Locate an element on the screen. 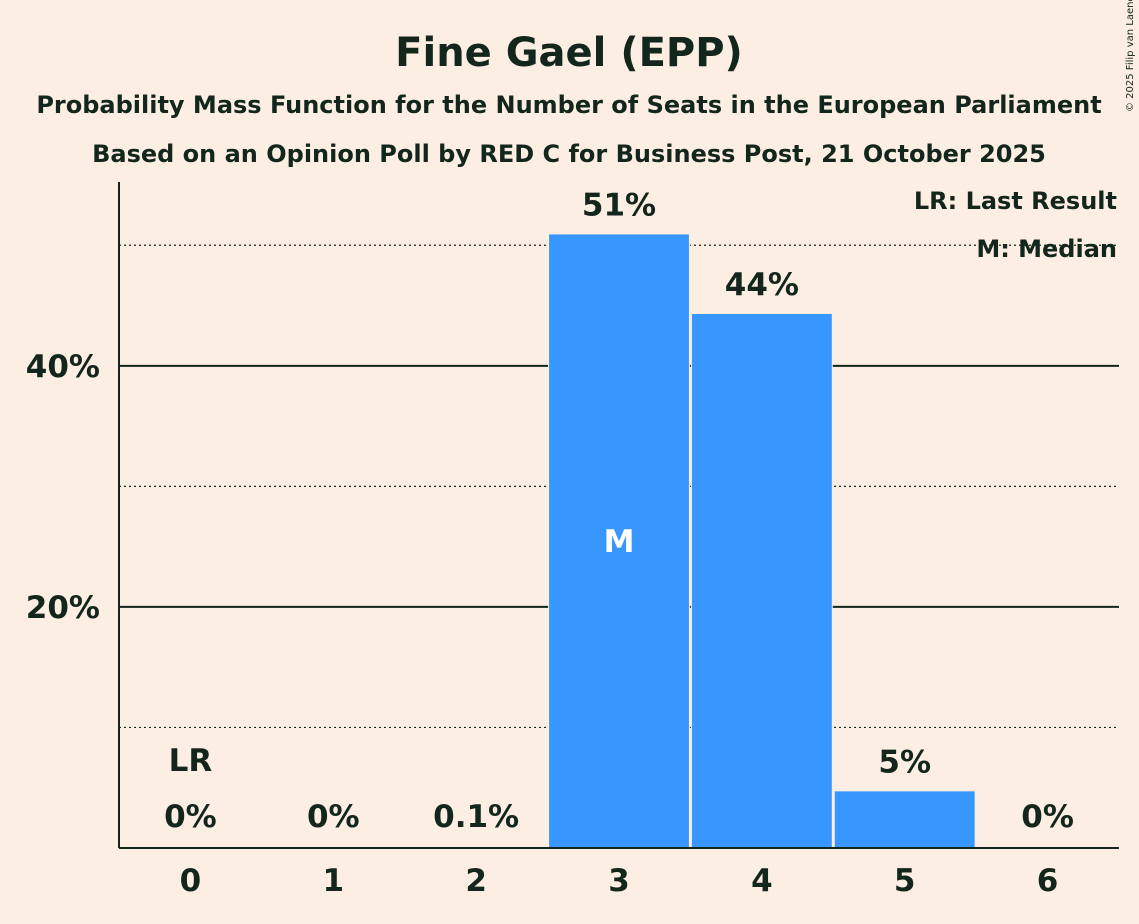 The height and width of the screenshot is (924, 1139). data-label-5: 5% is located at coordinates (904, 762).